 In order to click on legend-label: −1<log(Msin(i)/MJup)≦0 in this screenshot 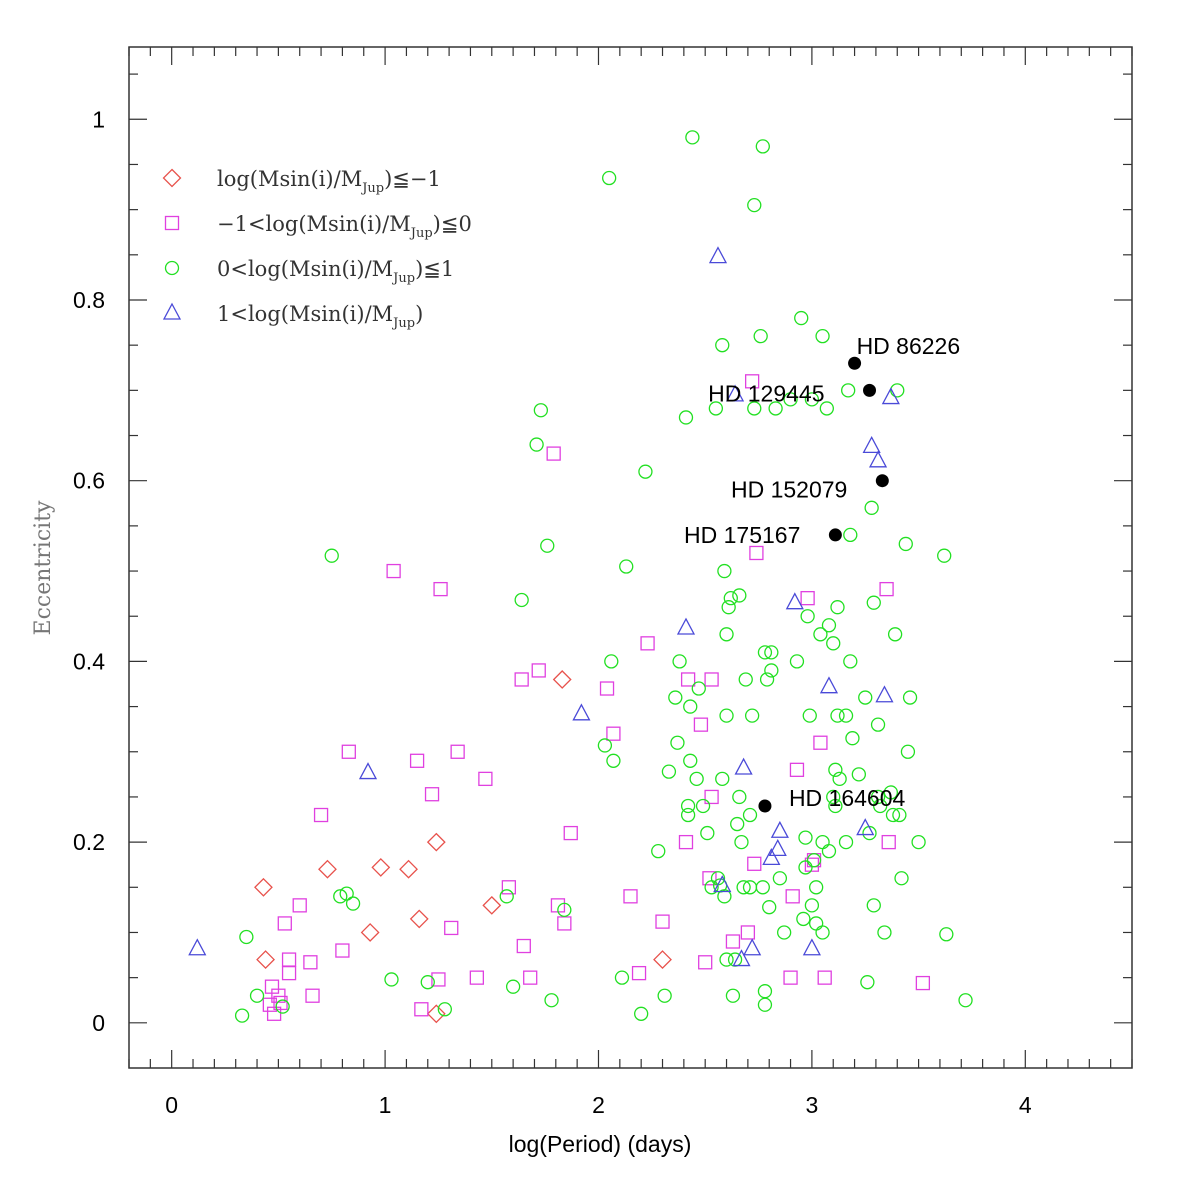, I will do `click(344, 226)`.